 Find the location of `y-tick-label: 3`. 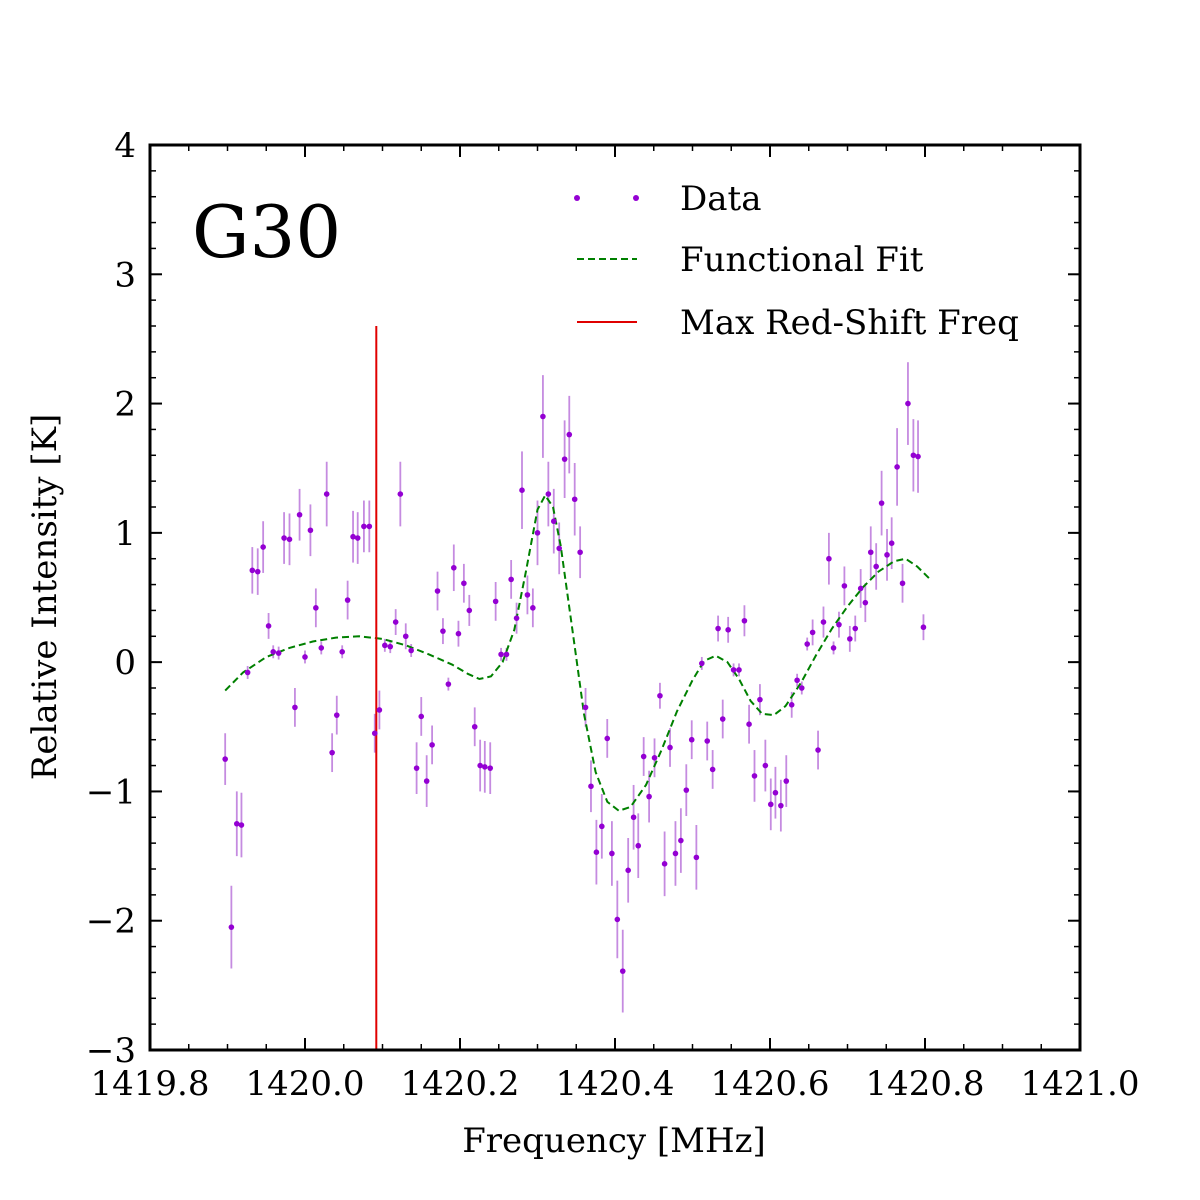

y-tick-label: 3 is located at coordinates (125, 275).